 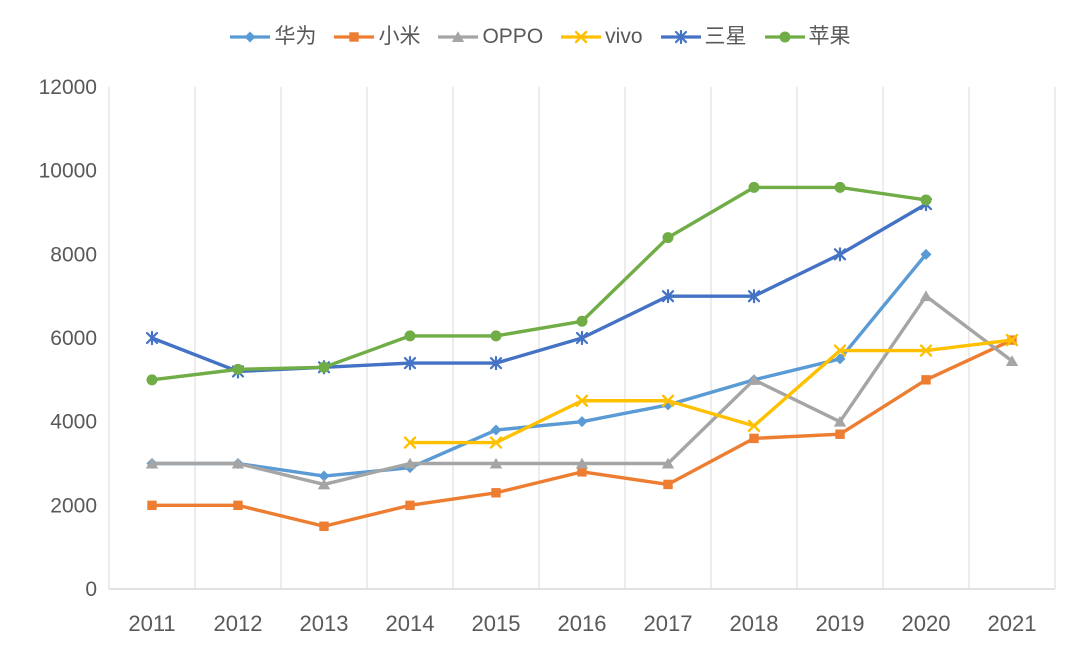 What do you see at coordinates (151, 623) in the screenshot?
I see `x-axis-tick-label: 2011` at bounding box center [151, 623].